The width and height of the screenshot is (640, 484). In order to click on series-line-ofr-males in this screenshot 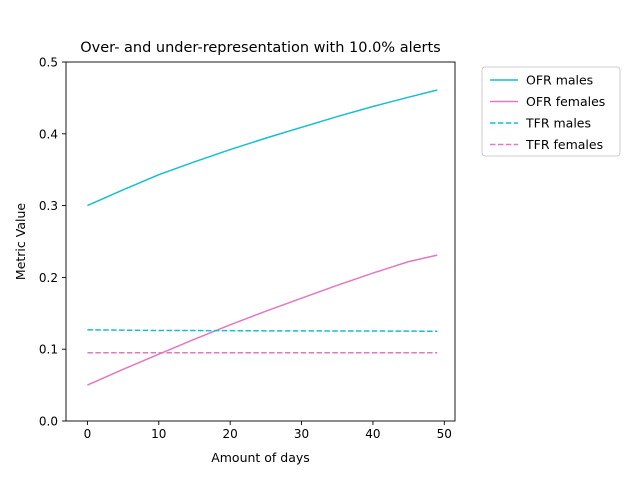, I will do `click(262, 148)`.